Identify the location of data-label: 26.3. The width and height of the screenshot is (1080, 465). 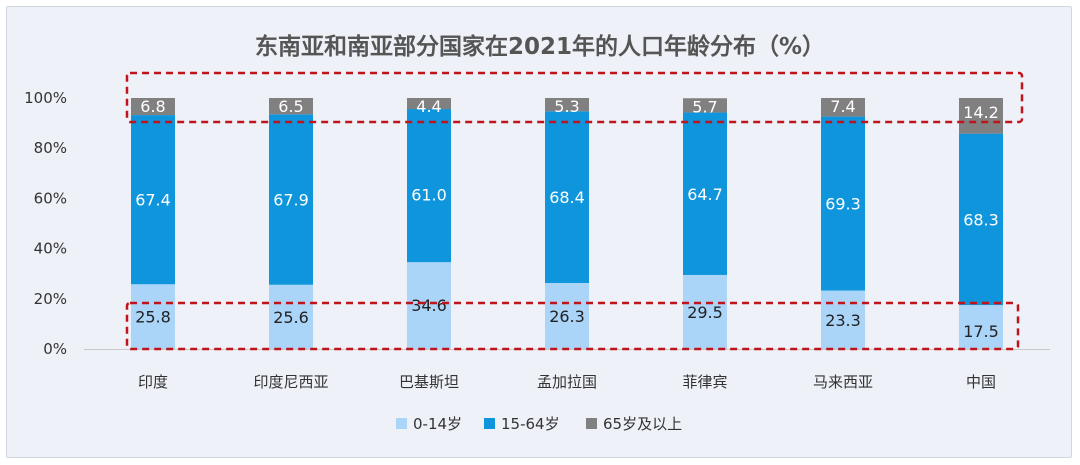
(567, 316).